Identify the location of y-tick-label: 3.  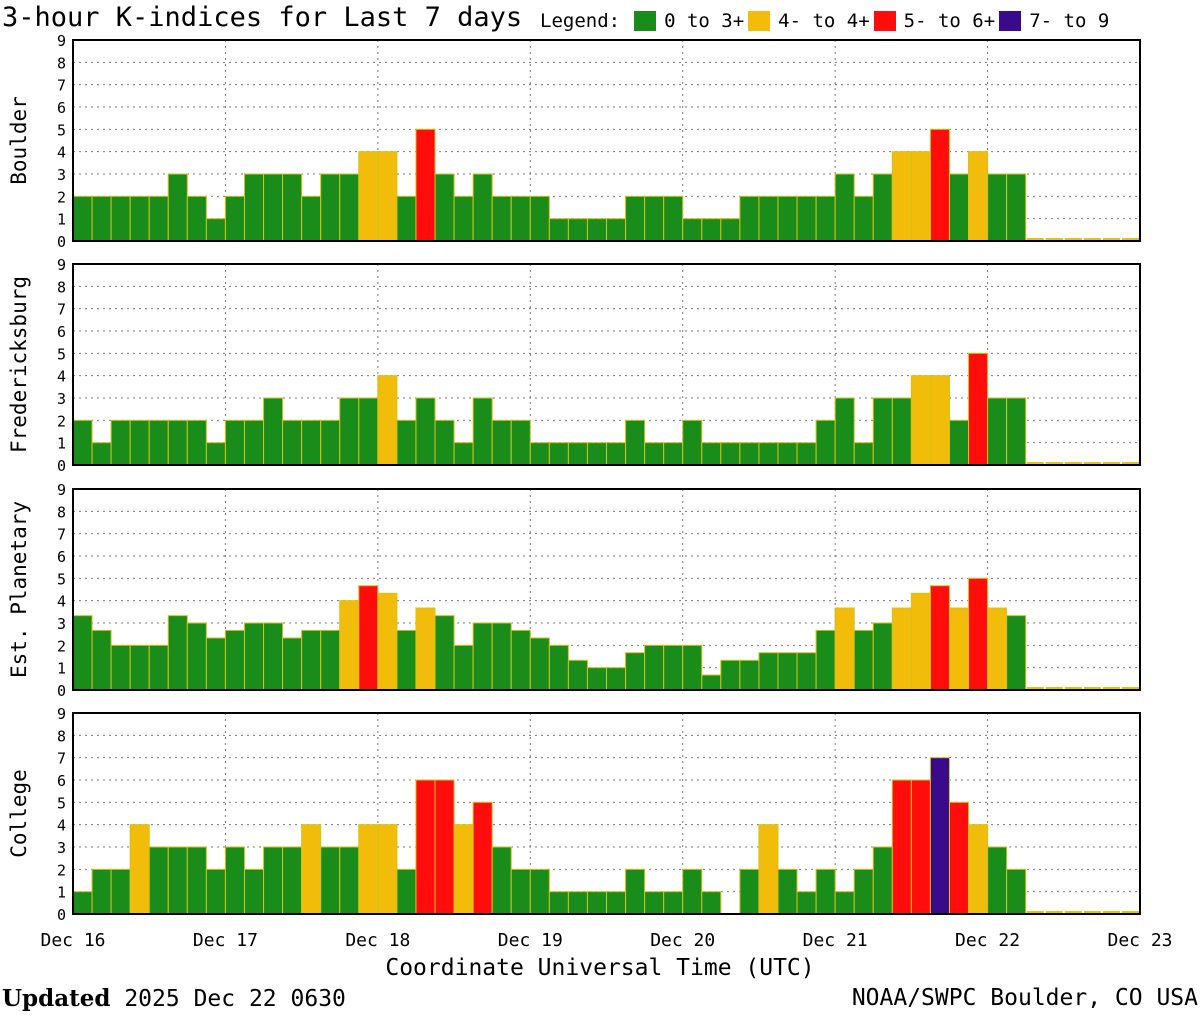
(61, 399).